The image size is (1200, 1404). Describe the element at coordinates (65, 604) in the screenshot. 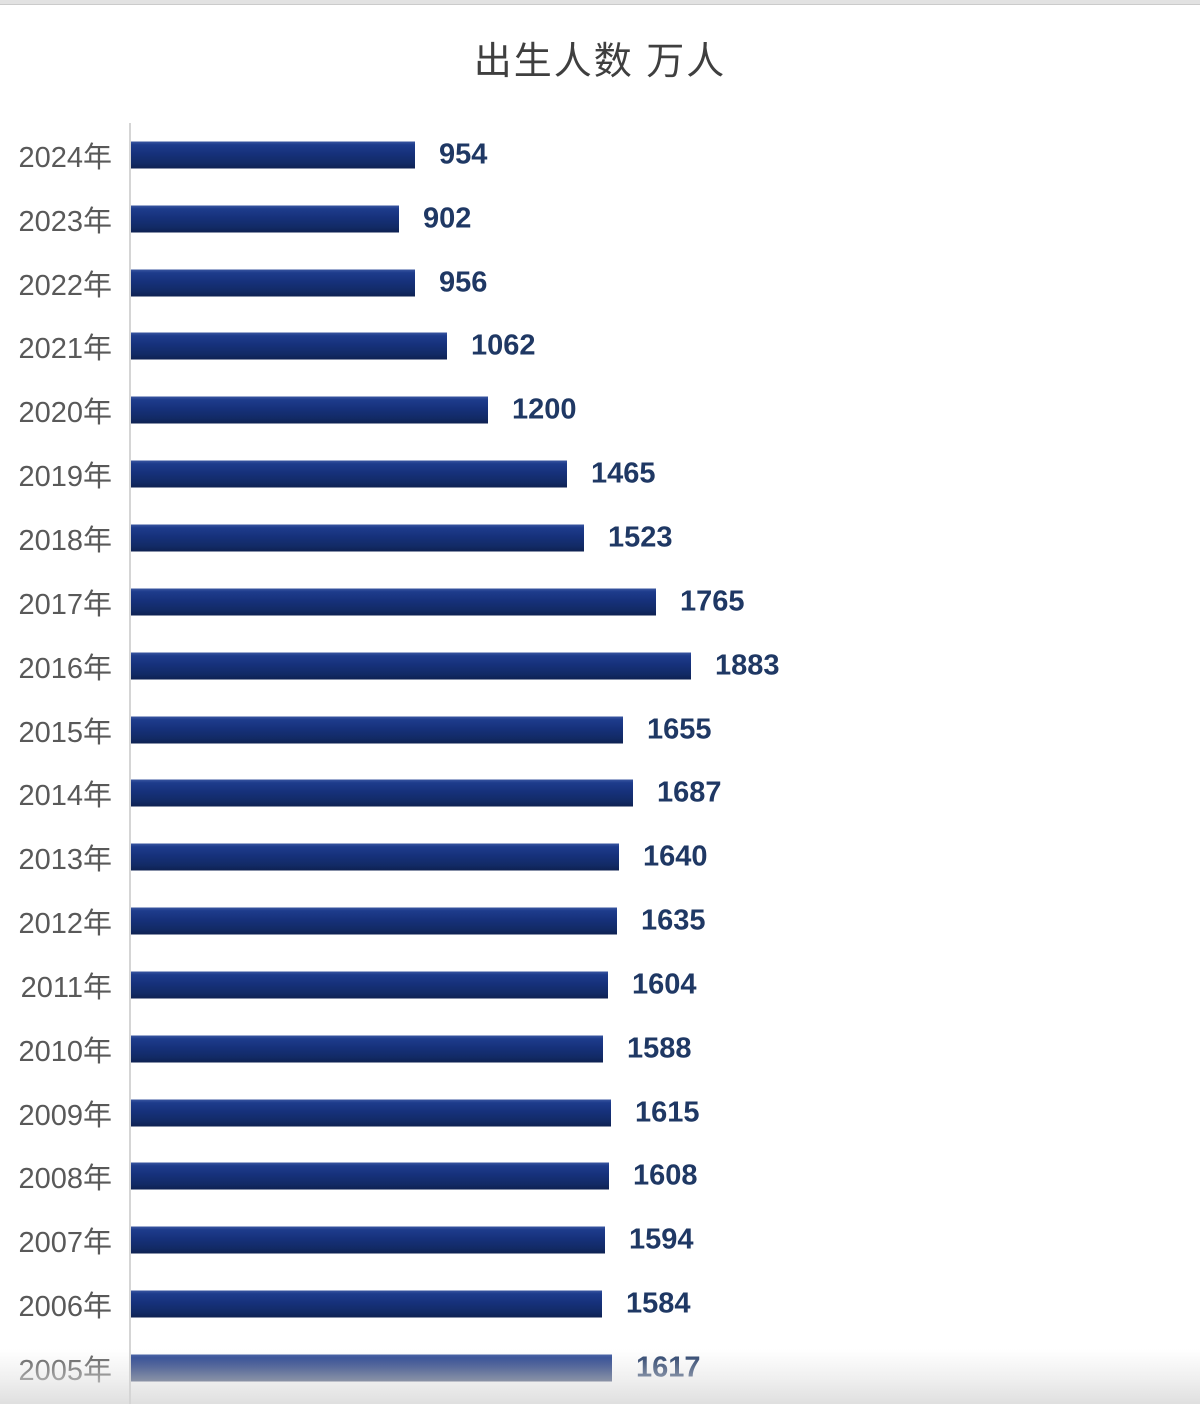

I see `category-label: 2017年` at that location.